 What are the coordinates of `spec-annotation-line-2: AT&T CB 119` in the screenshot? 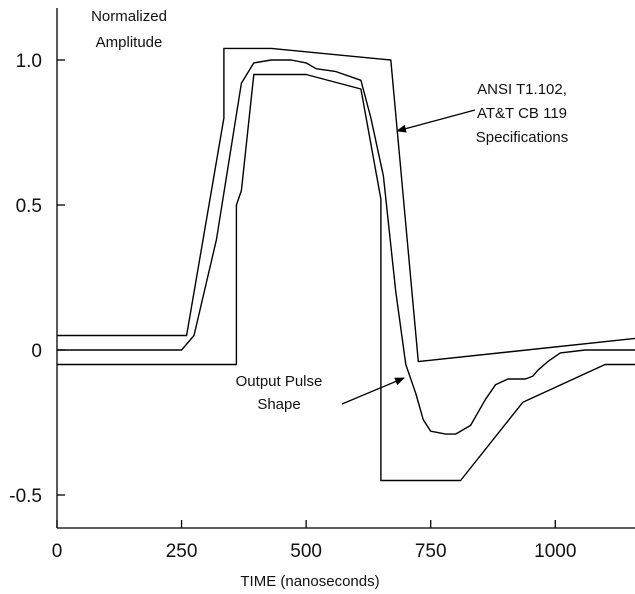 It's located at (522, 113).